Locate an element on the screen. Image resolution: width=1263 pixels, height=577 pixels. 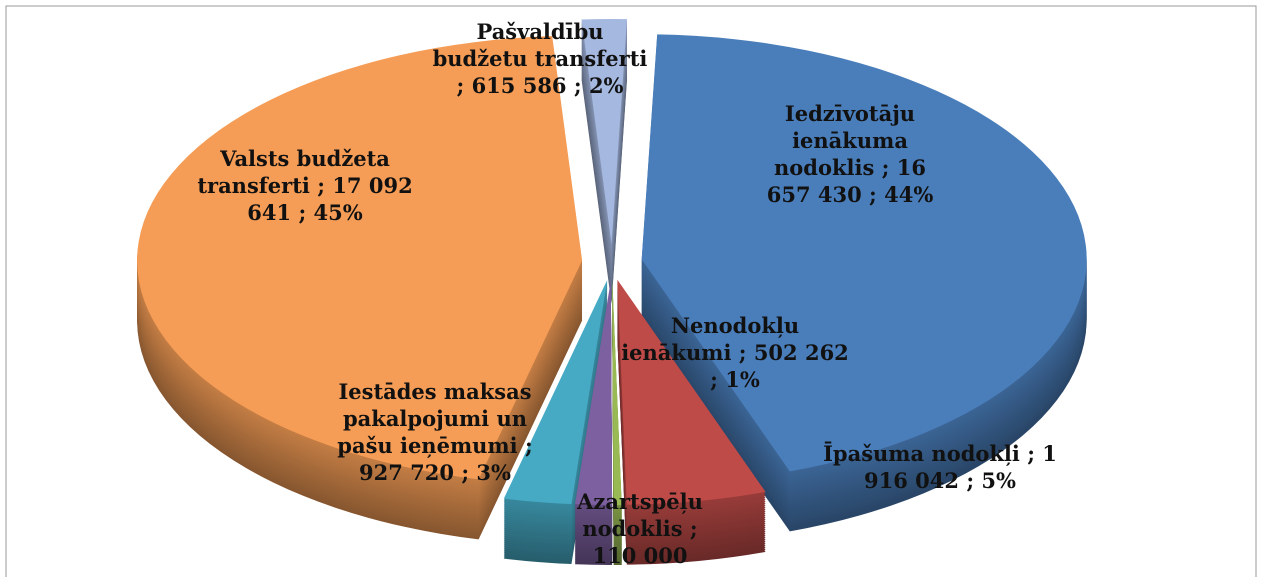
value-label: 110 000 is located at coordinates (640, 555).